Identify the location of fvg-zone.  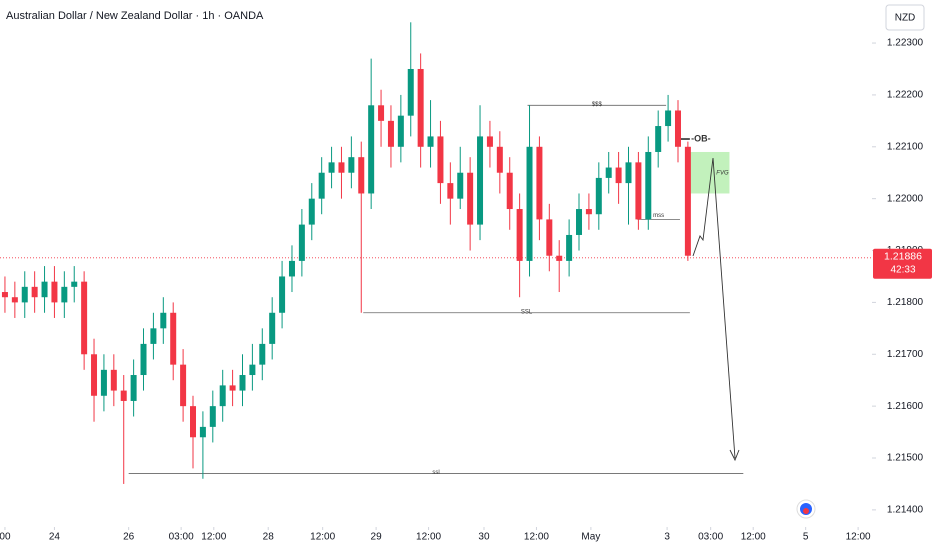
(707, 172).